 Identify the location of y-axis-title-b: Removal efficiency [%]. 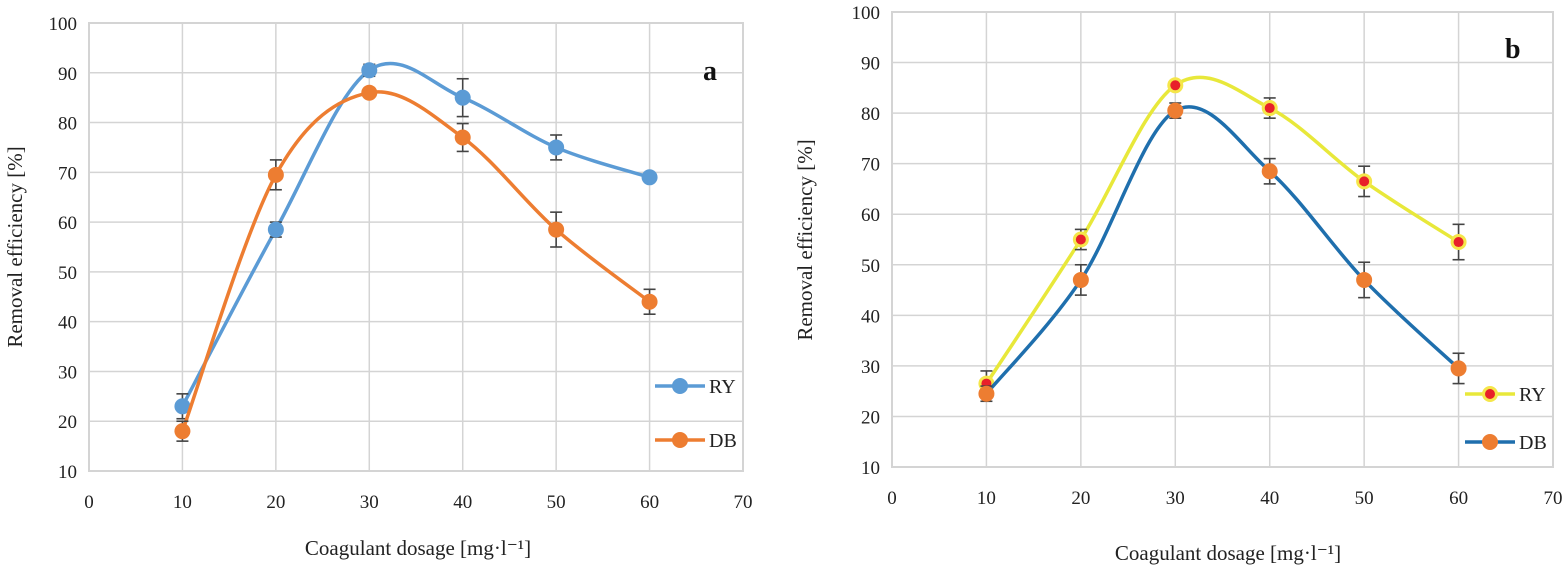
(805, 239).